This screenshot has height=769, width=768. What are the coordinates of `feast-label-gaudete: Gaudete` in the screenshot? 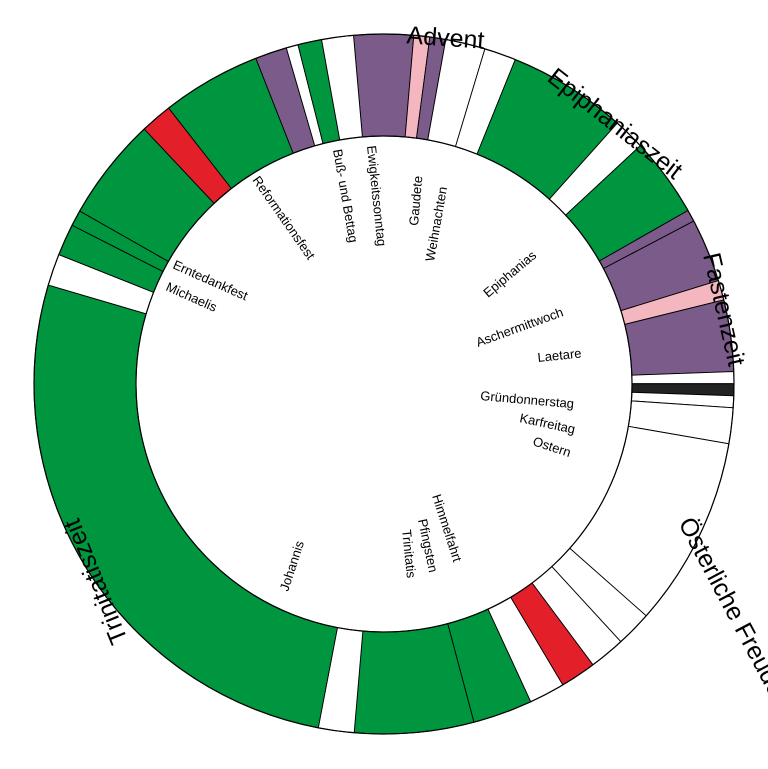 It's located at (415, 200).